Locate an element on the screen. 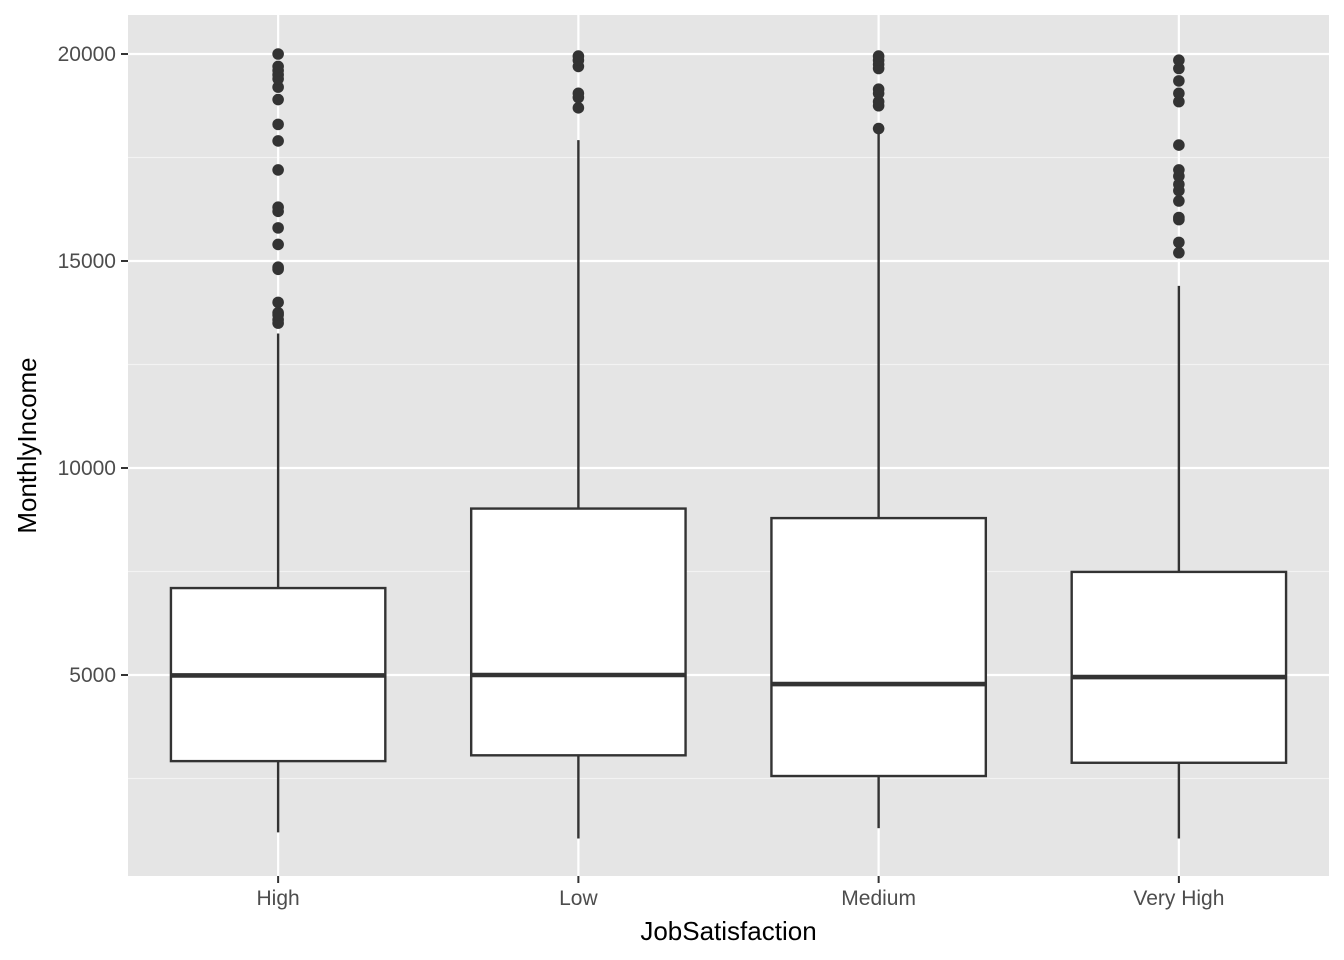 This screenshot has height=960, width=1344. x-axis: High Low Medium Very High is located at coordinates (740, 893).